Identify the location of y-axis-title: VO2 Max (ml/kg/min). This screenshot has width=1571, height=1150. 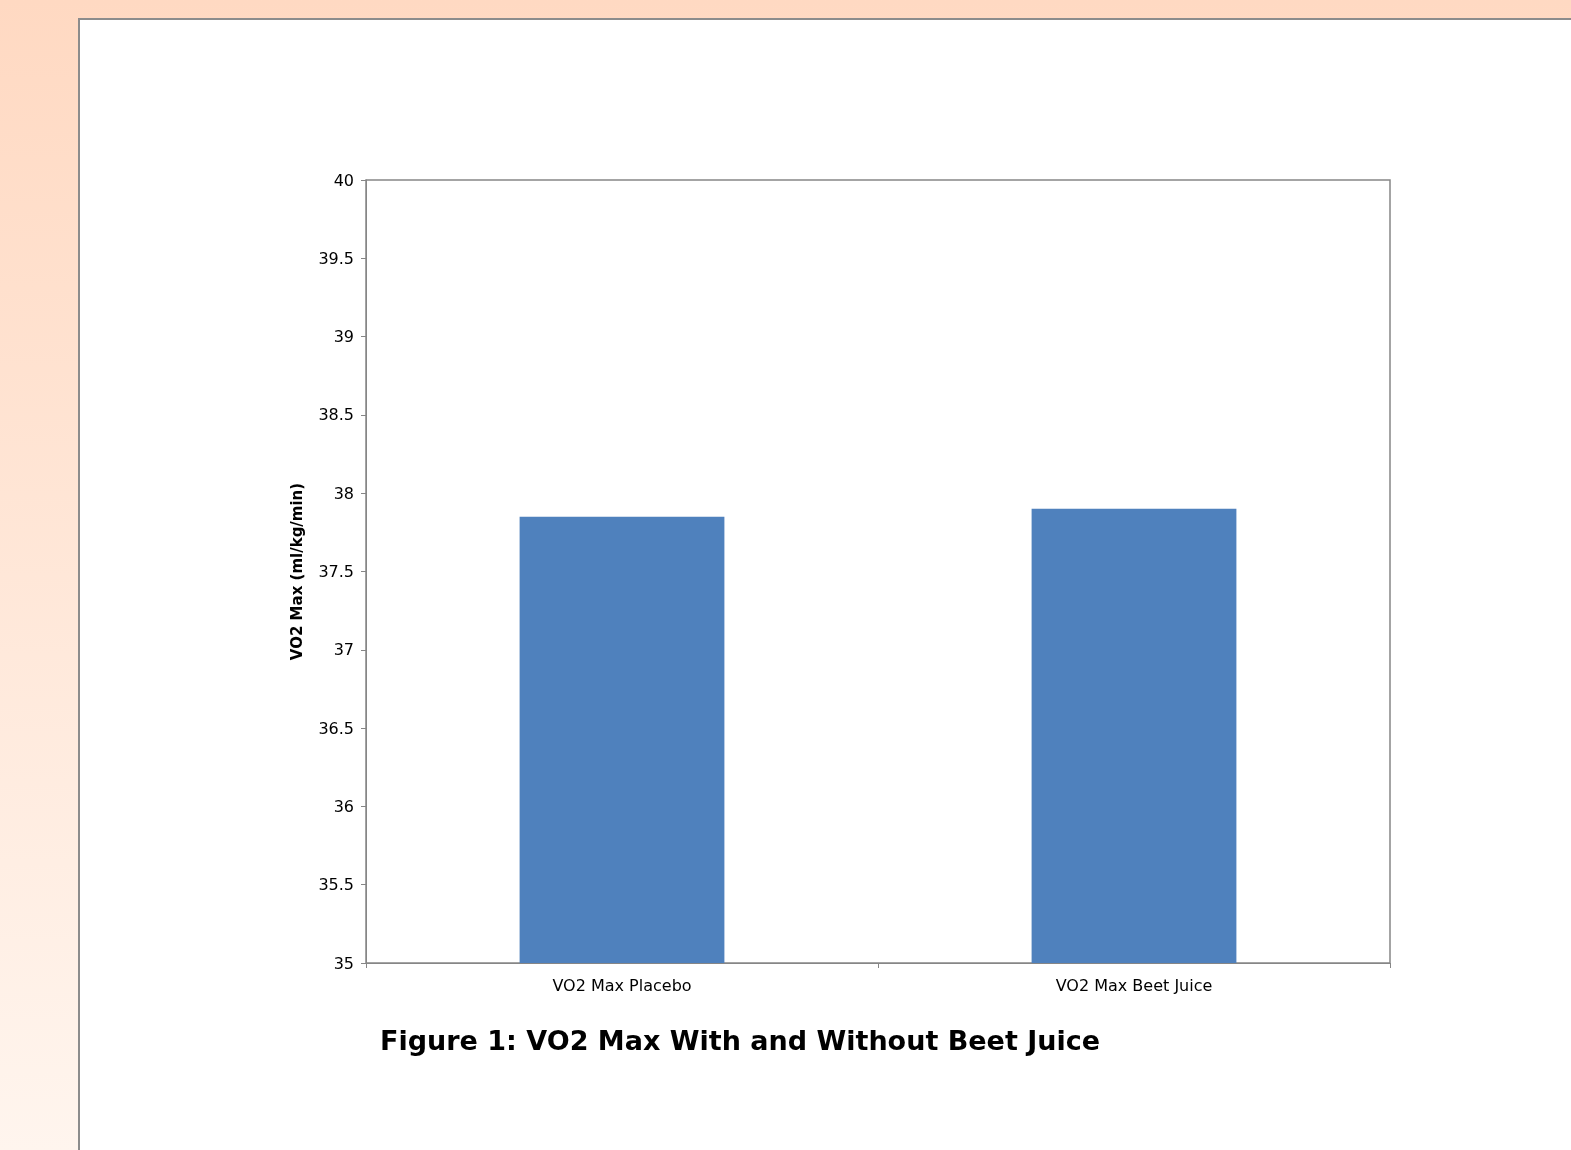
(296, 571).